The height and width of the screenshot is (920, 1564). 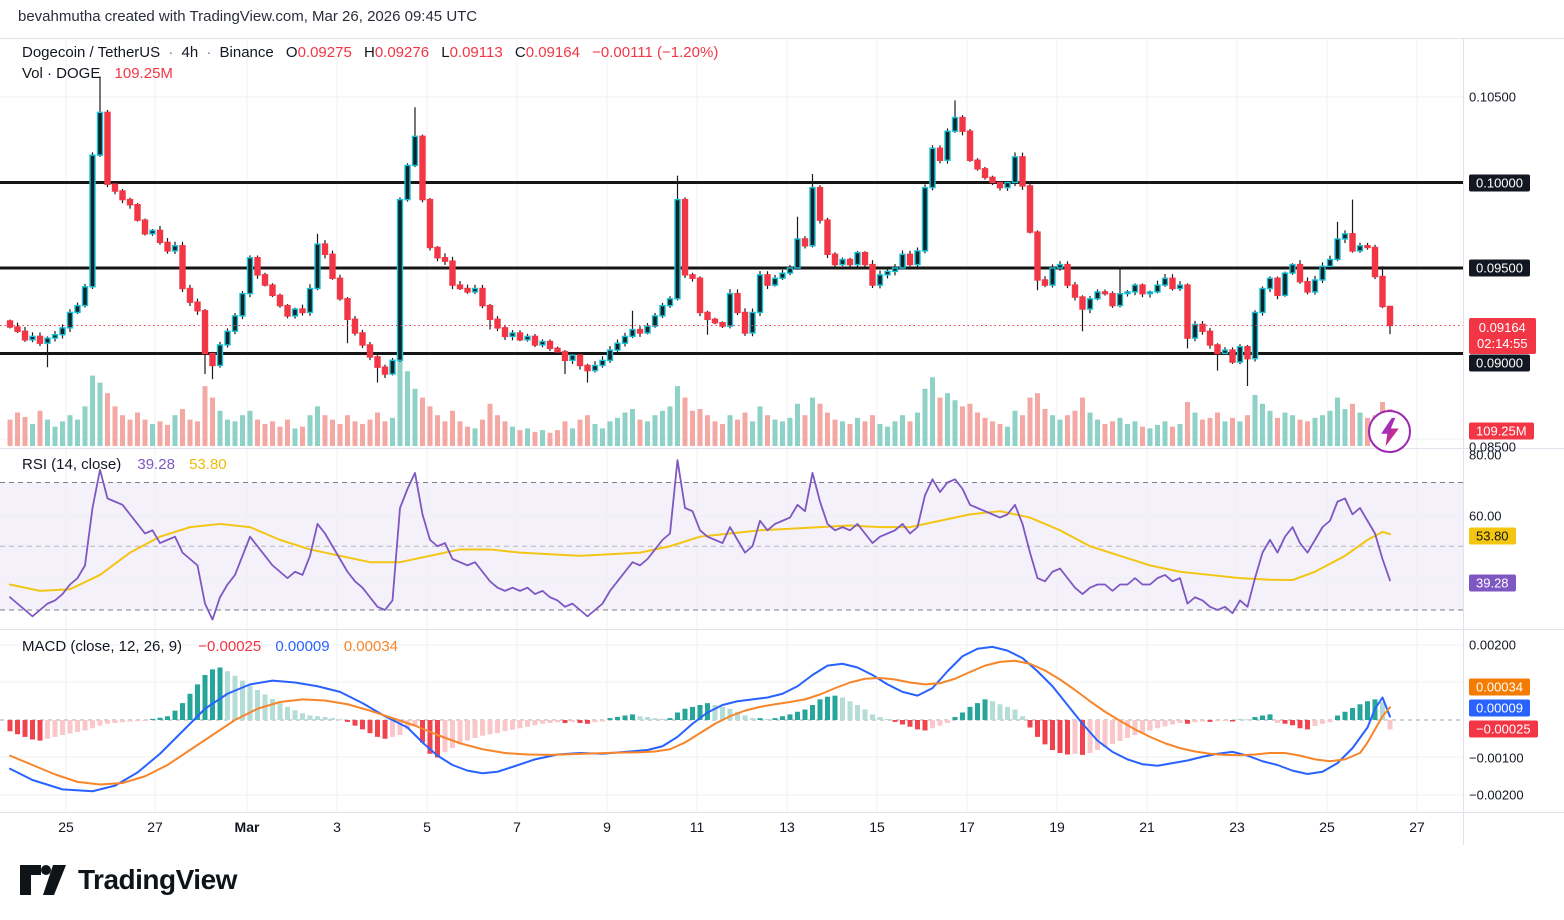 I want to click on time-axis-label: 19, so click(x=1057, y=827).